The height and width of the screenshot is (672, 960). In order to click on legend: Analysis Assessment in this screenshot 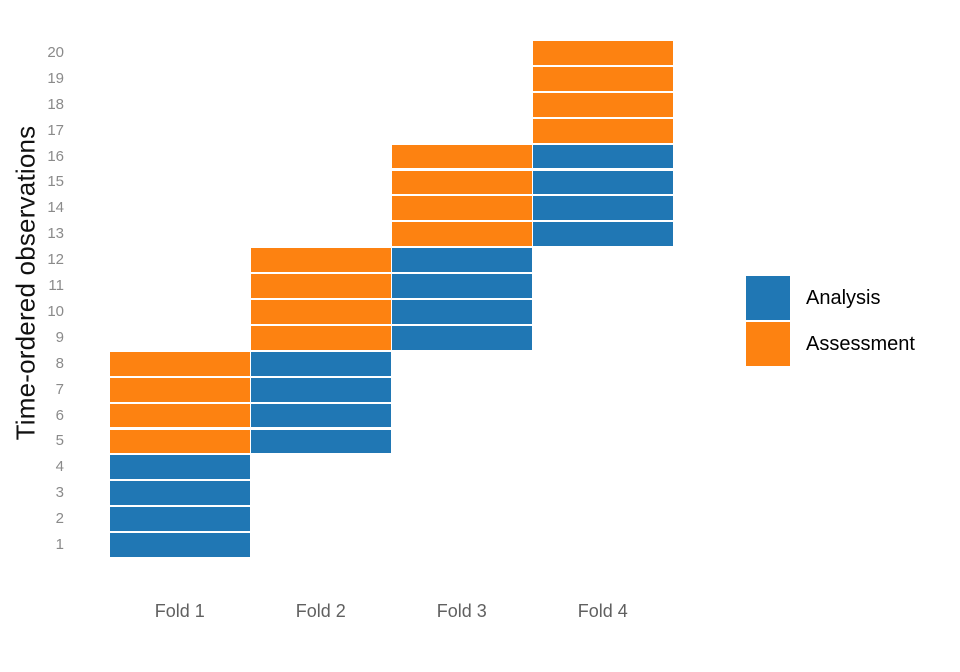, I will do `click(830, 321)`.